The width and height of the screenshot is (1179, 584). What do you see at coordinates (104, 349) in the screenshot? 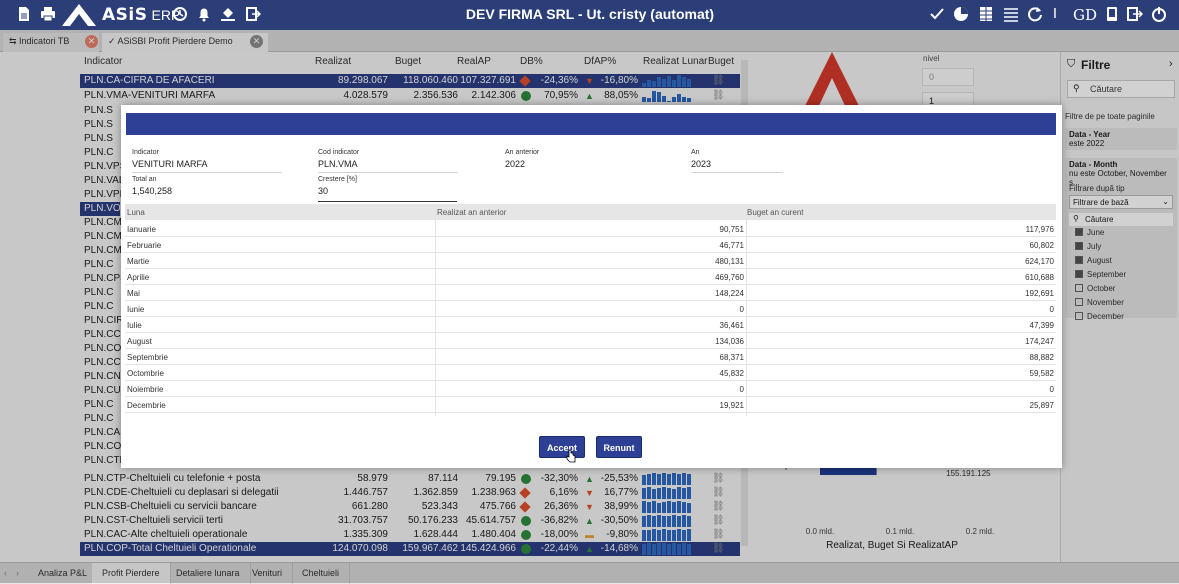
I see `table-row: PLN.COE` at bounding box center [104, 349].